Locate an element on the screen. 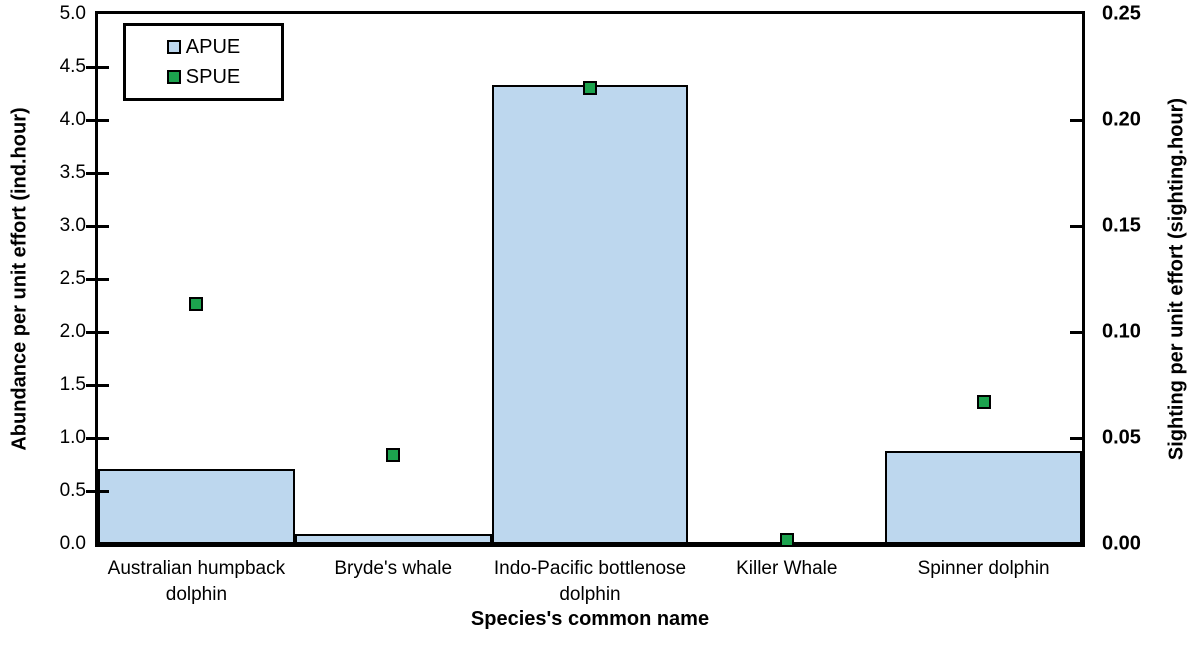  right-axis-tick-label: 0.20 is located at coordinates (1121, 119).